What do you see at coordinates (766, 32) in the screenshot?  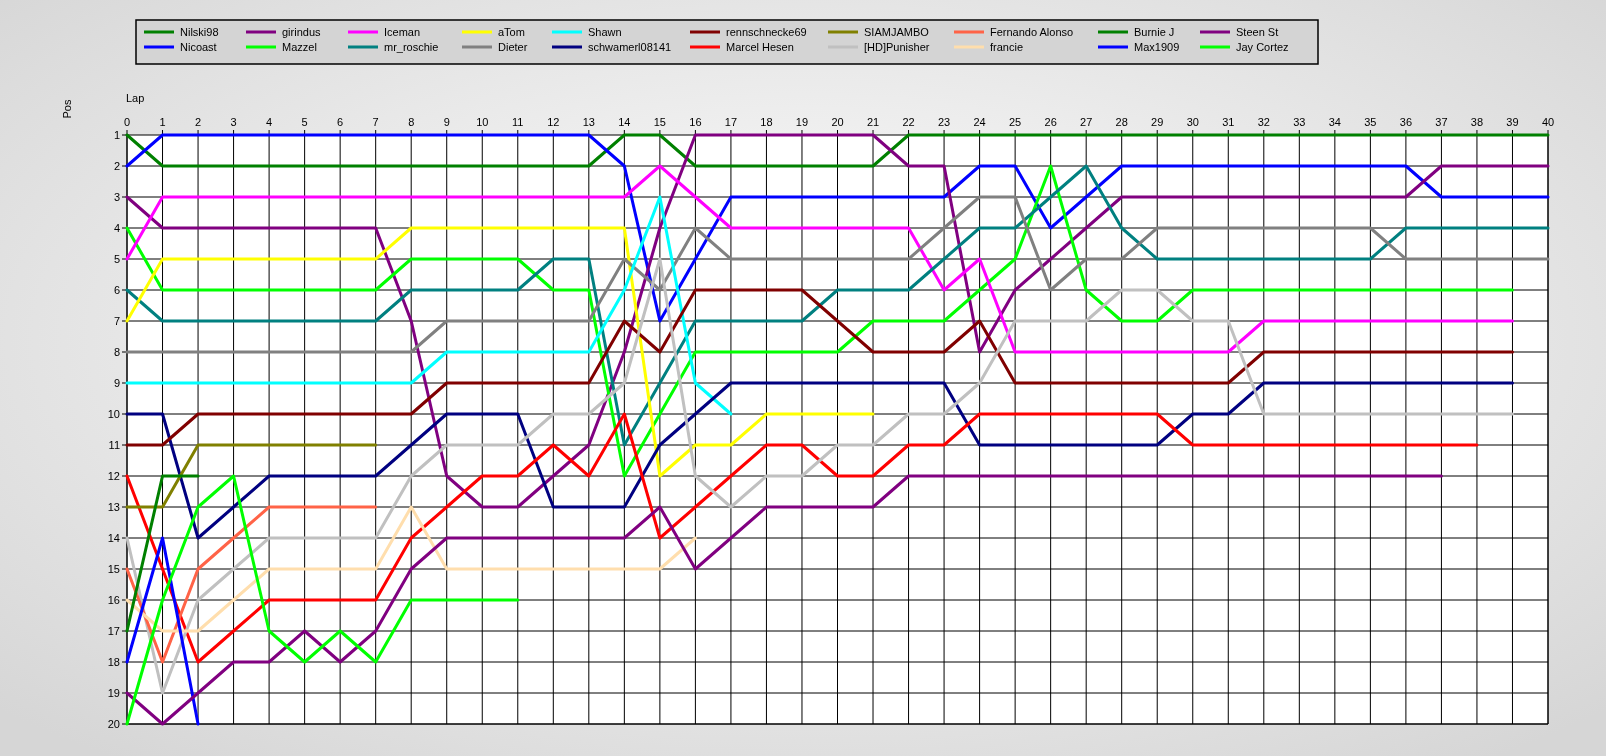 I see `legend-label: rennschnecke69` at bounding box center [766, 32].